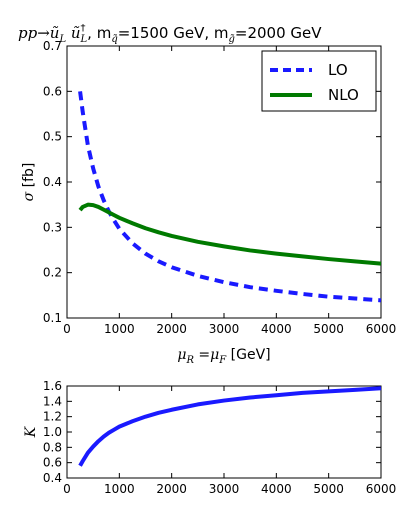 This screenshot has height=513, width=415. I want to click on xlabel-mu-r: μ, so click(181, 355).